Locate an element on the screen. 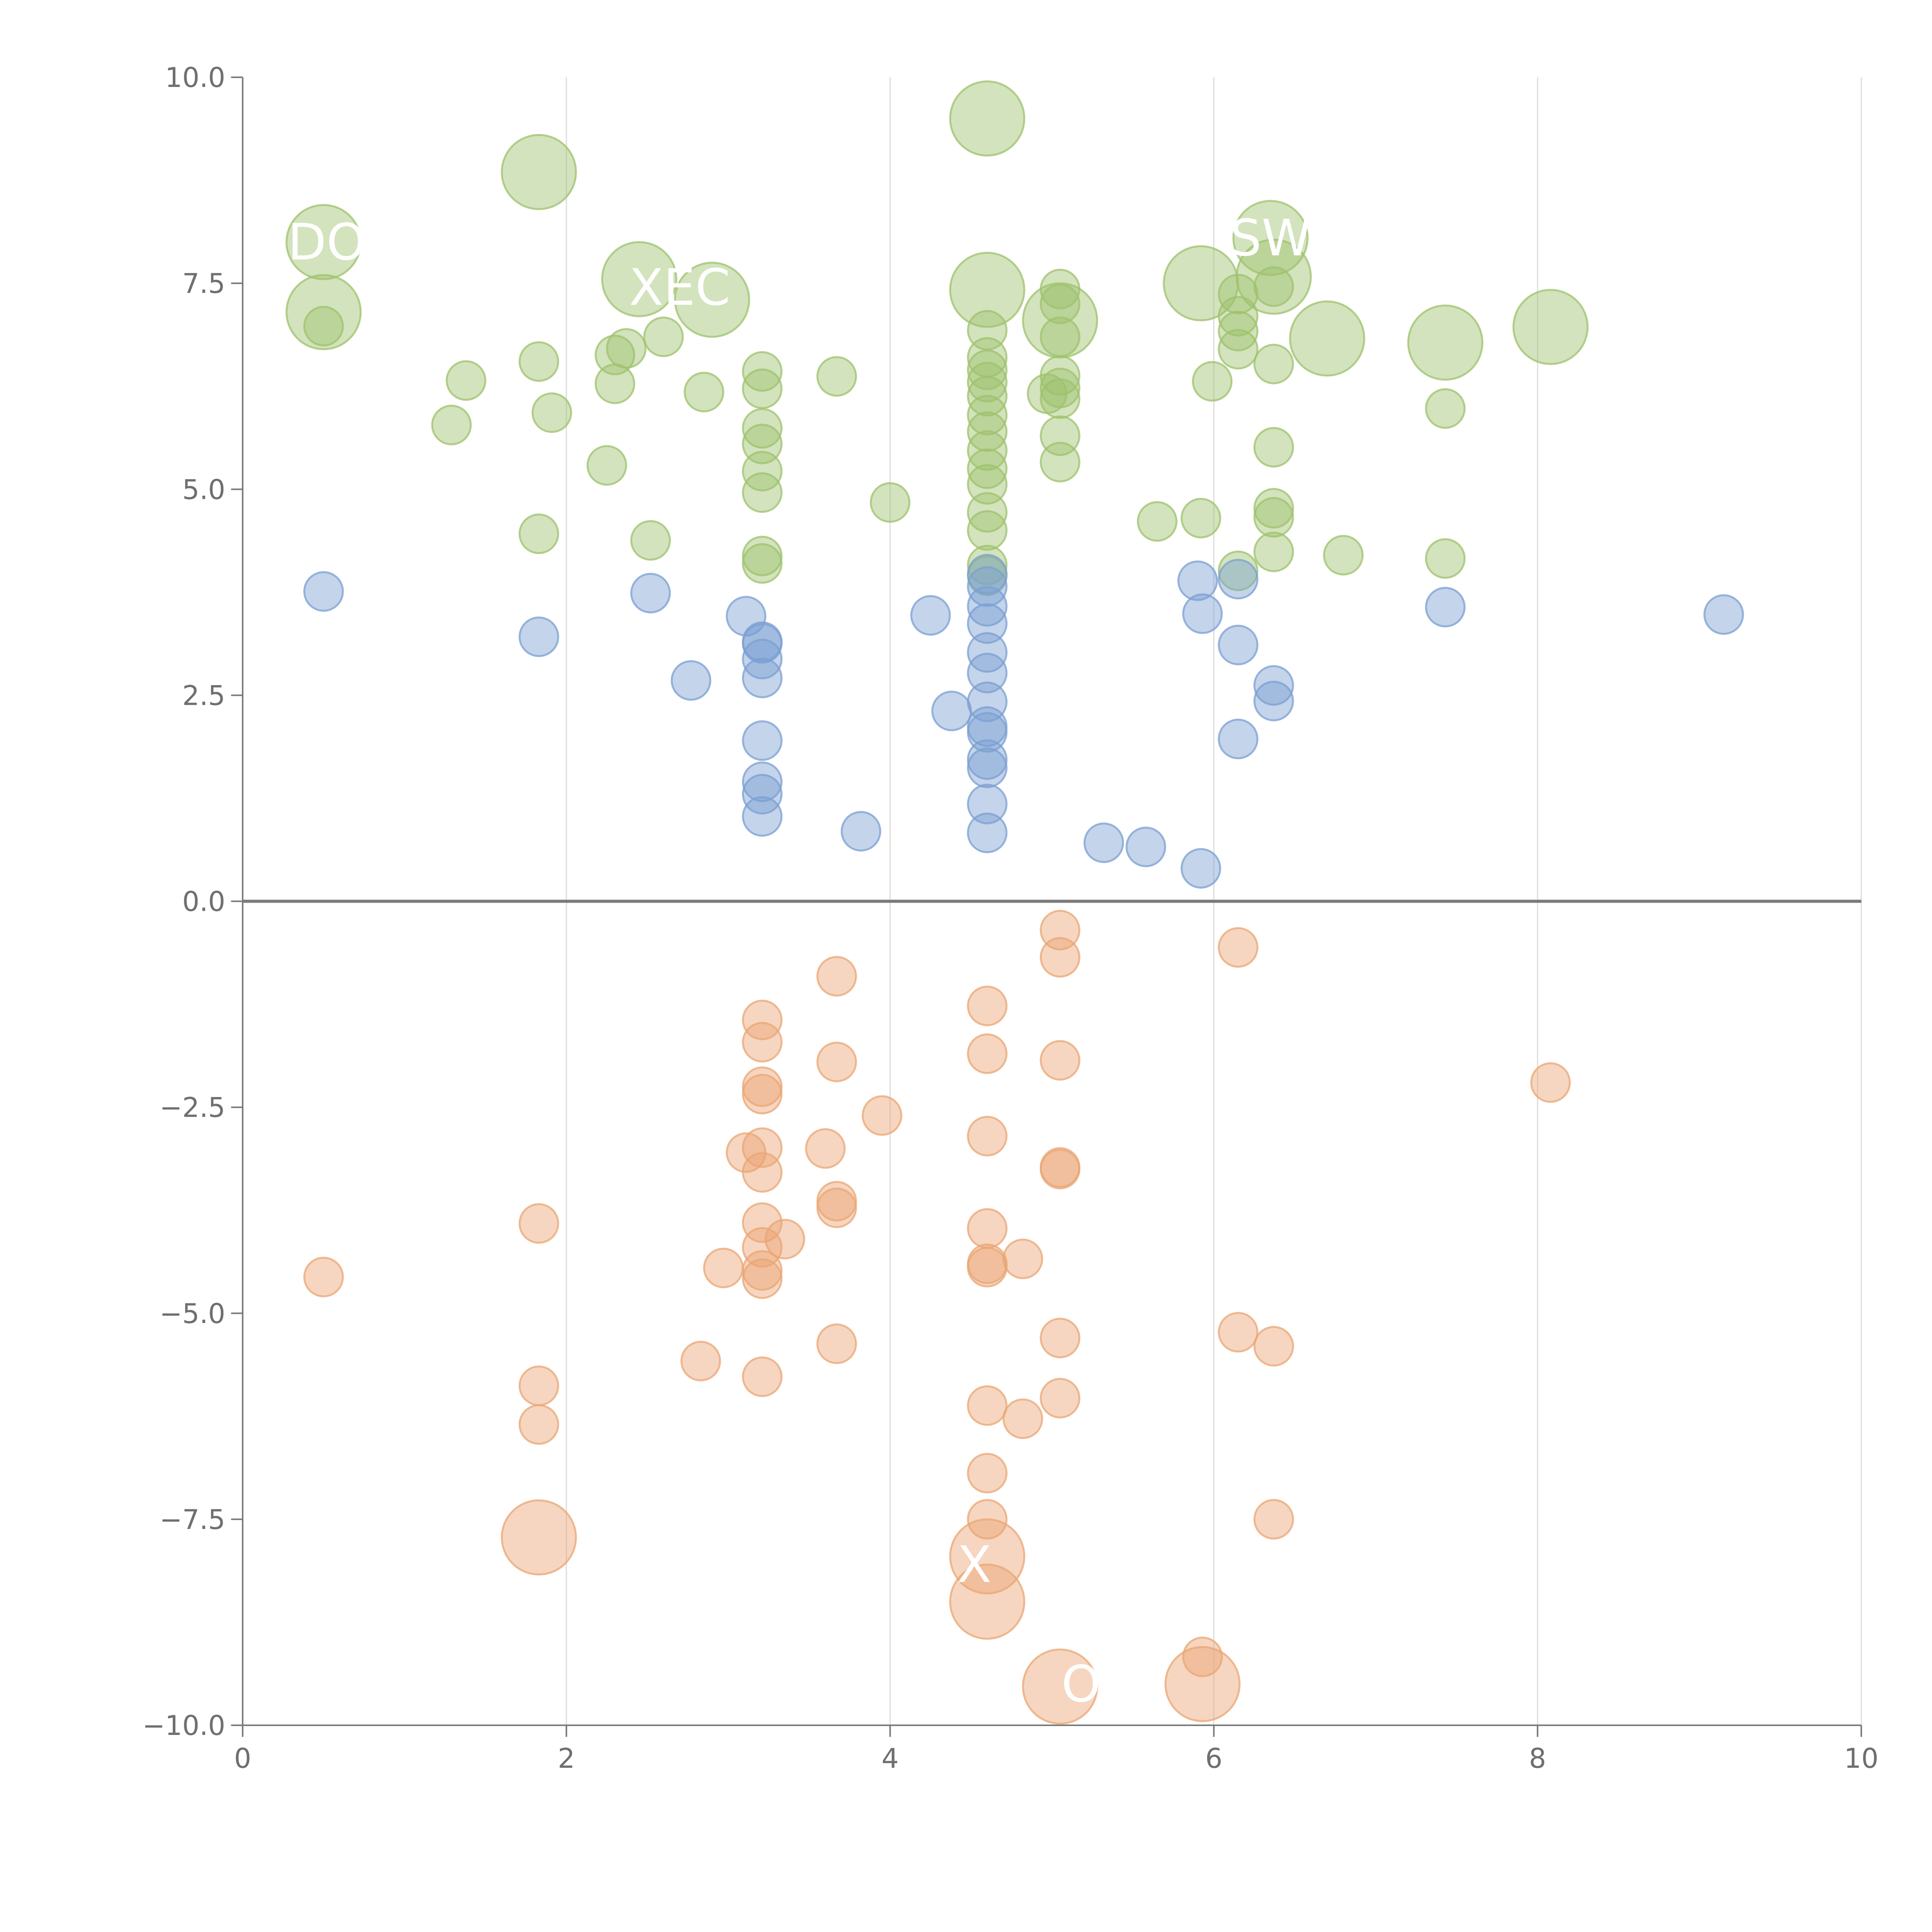 This screenshot has height=1932, width=1932. bubble-annotation: DO is located at coordinates (327, 243).